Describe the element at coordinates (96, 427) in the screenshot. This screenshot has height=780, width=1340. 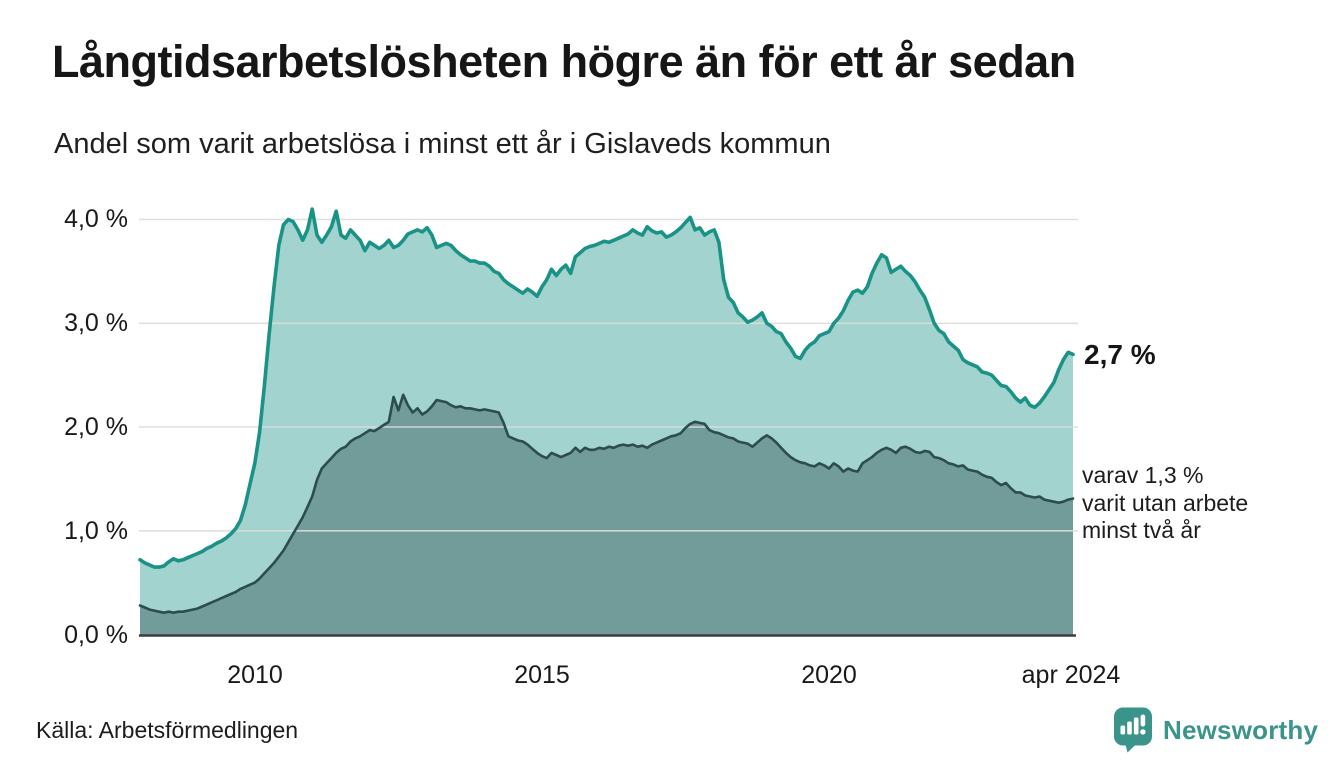
I see `y-tick-label-2: 2,0 %` at that location.